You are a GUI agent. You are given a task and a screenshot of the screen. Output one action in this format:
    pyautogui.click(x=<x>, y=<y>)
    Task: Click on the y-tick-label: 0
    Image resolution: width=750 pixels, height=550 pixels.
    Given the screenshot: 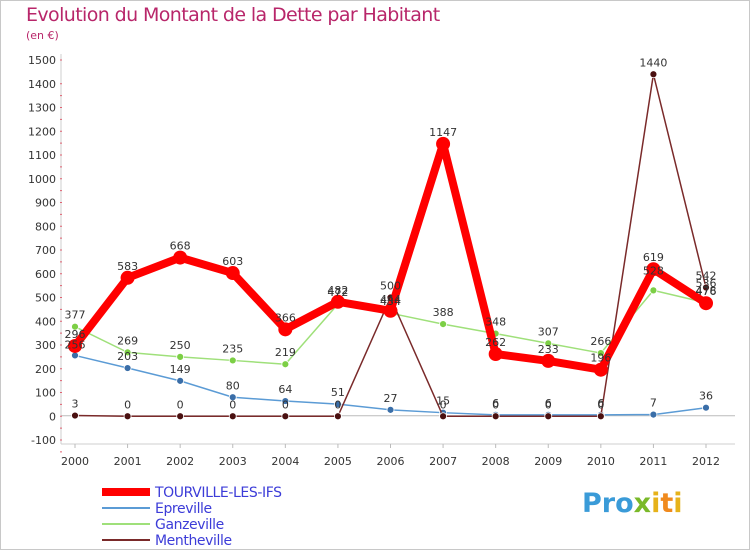 What is the action you would take?
    pyautogui.click(x=52, y=416)
    